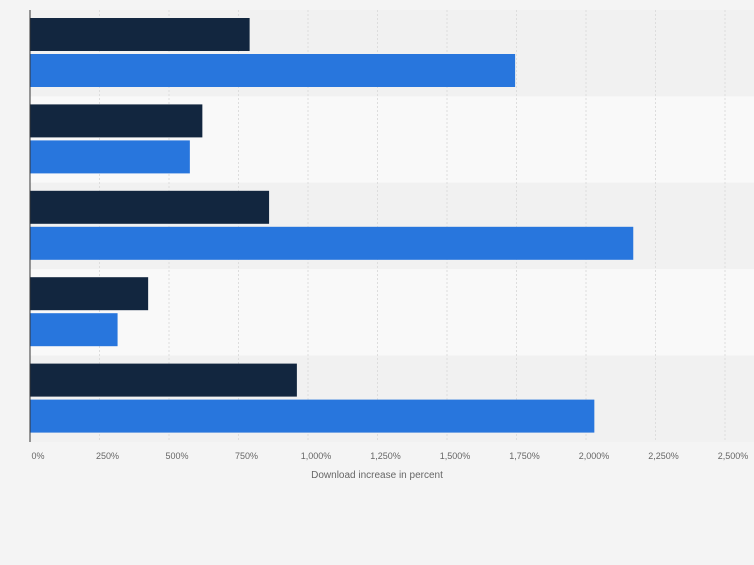 The image size is (754, 565). Describe the element at coordinates (594, 456) in the screenshot. I see `x-tick-label: 2,000%` at that location.